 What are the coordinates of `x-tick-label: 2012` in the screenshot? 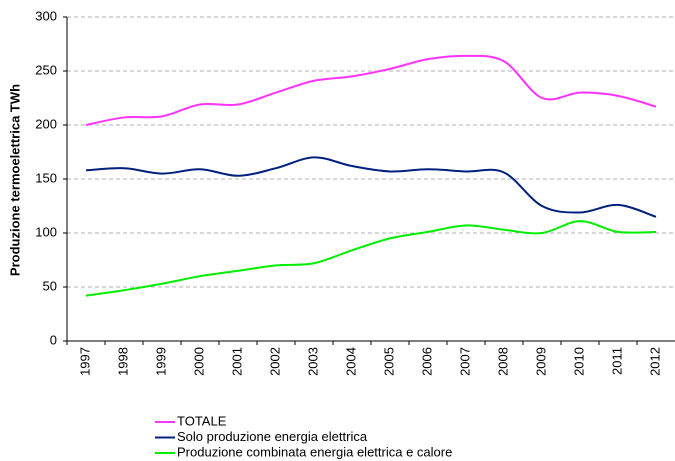 It's located at (654, 361).